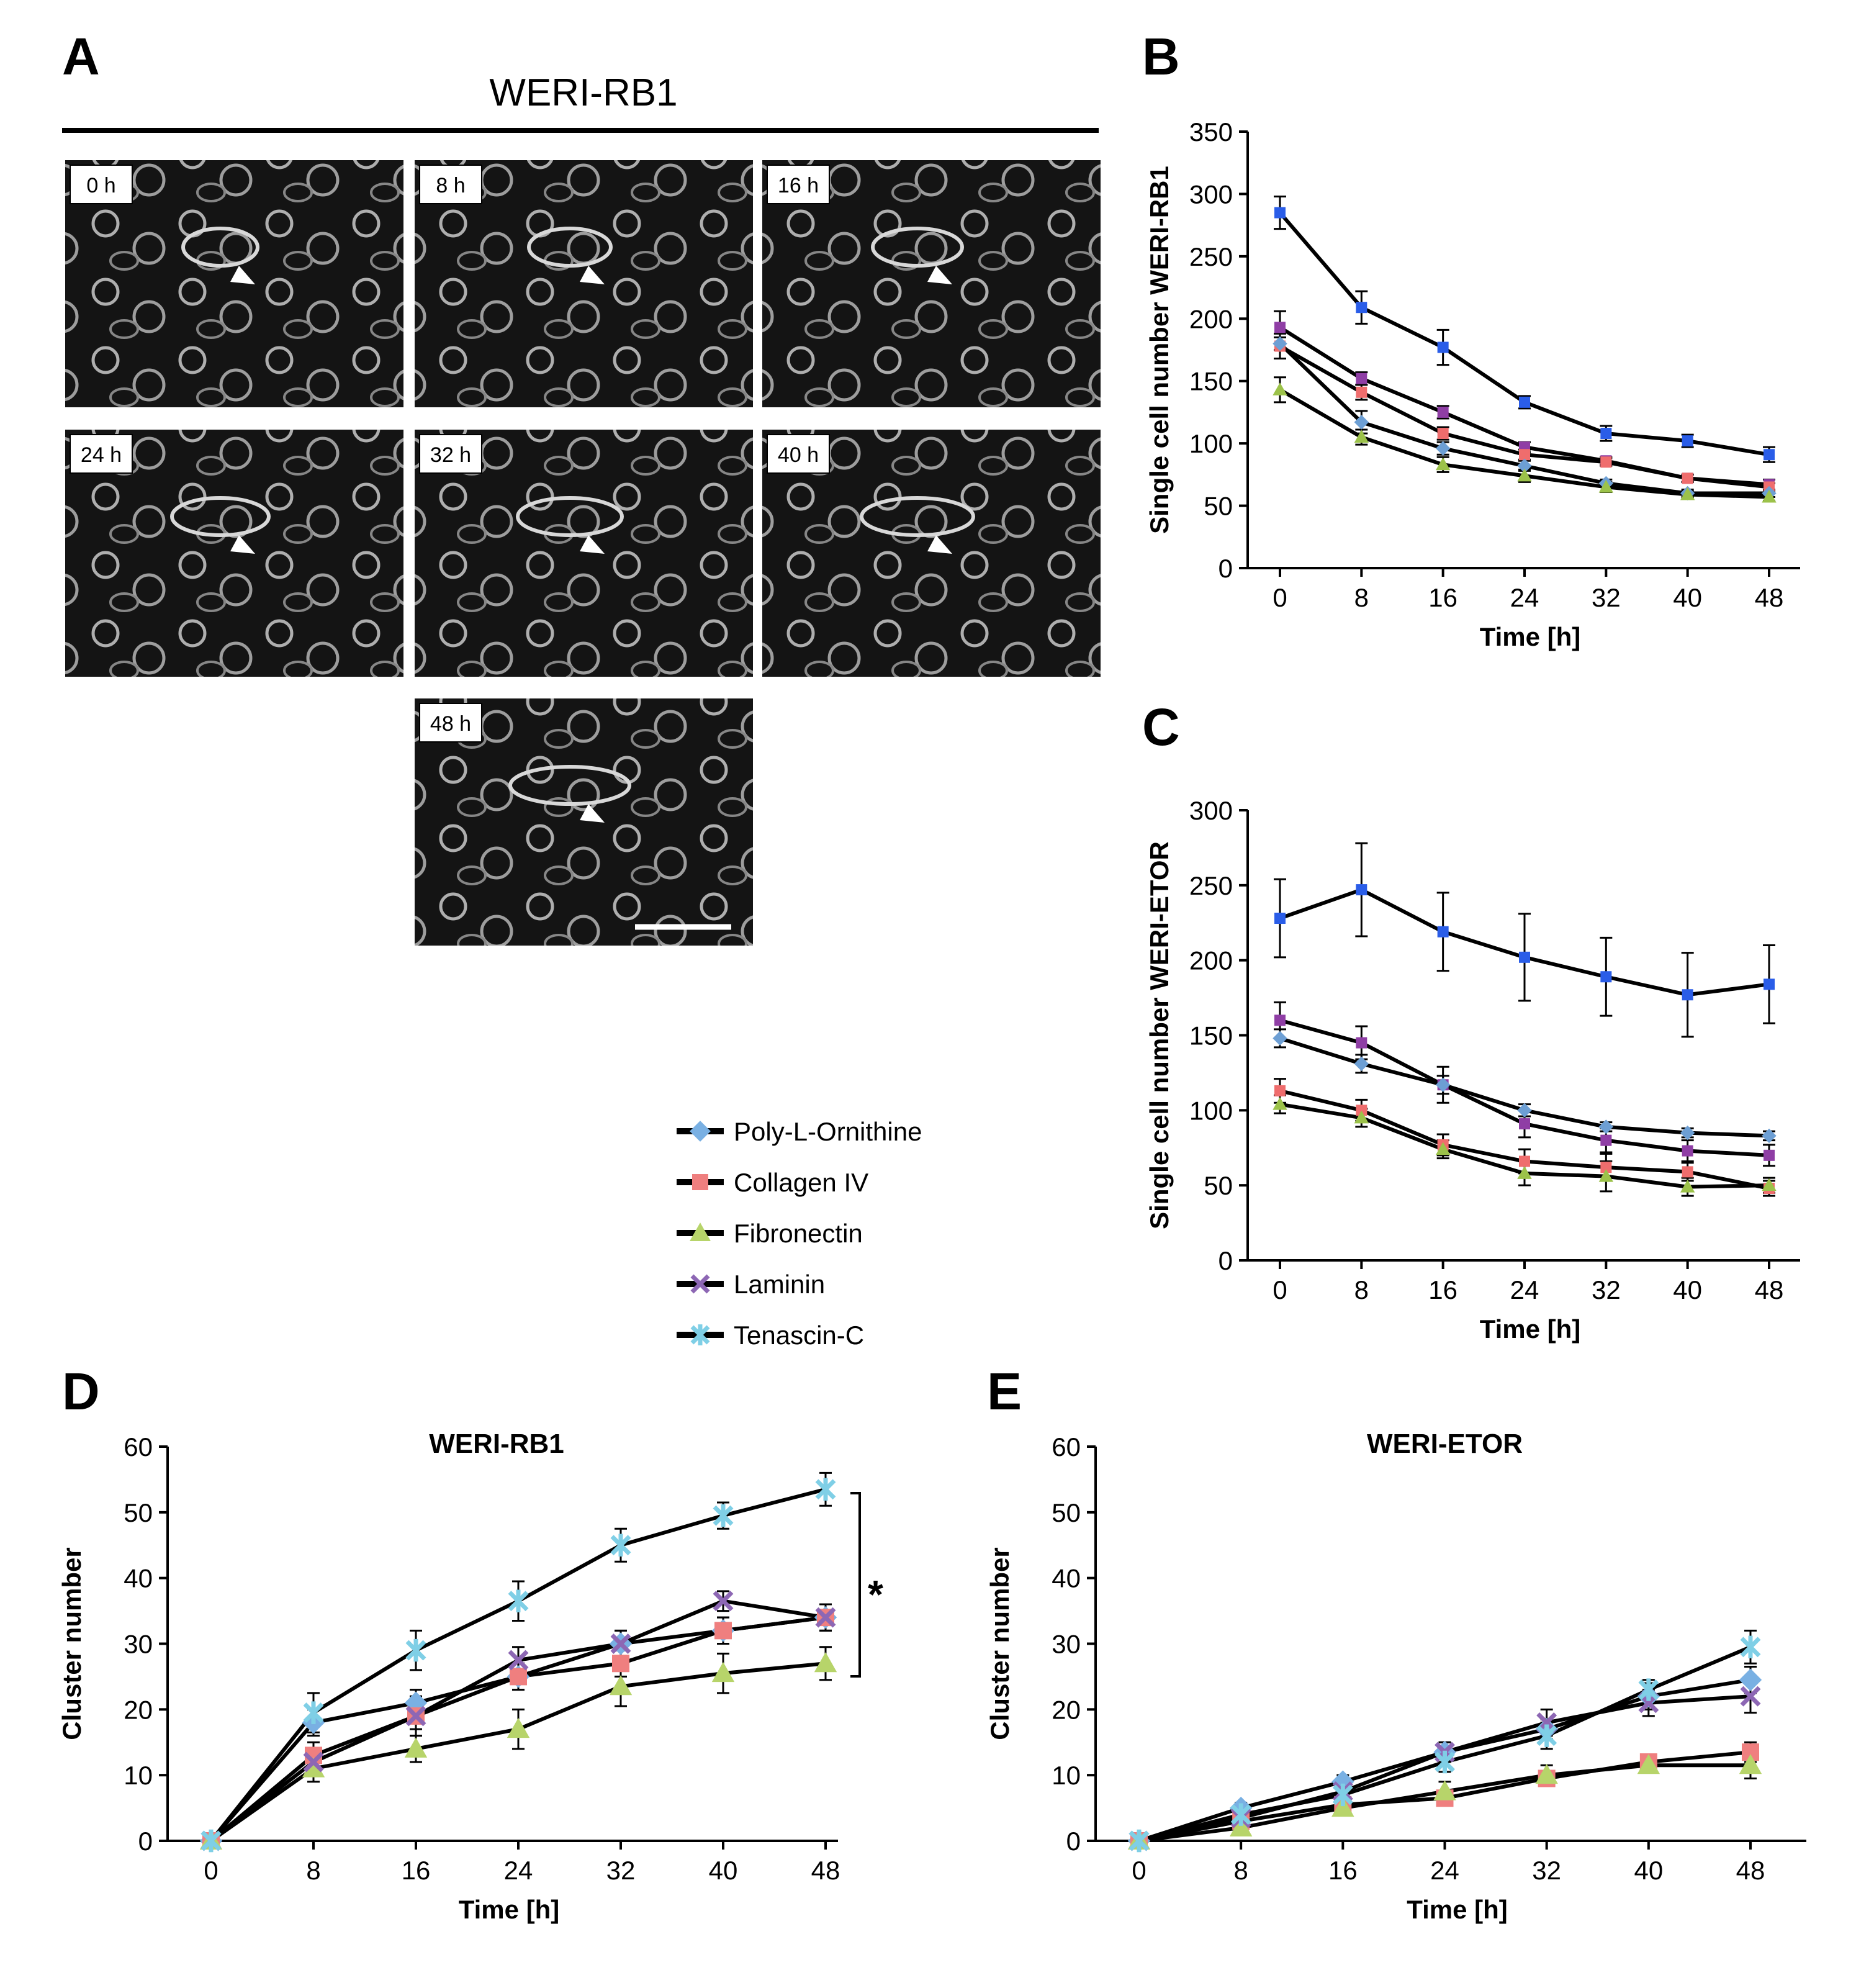  I want to click on legend-label: Fibronectin, so click(798, 1233).